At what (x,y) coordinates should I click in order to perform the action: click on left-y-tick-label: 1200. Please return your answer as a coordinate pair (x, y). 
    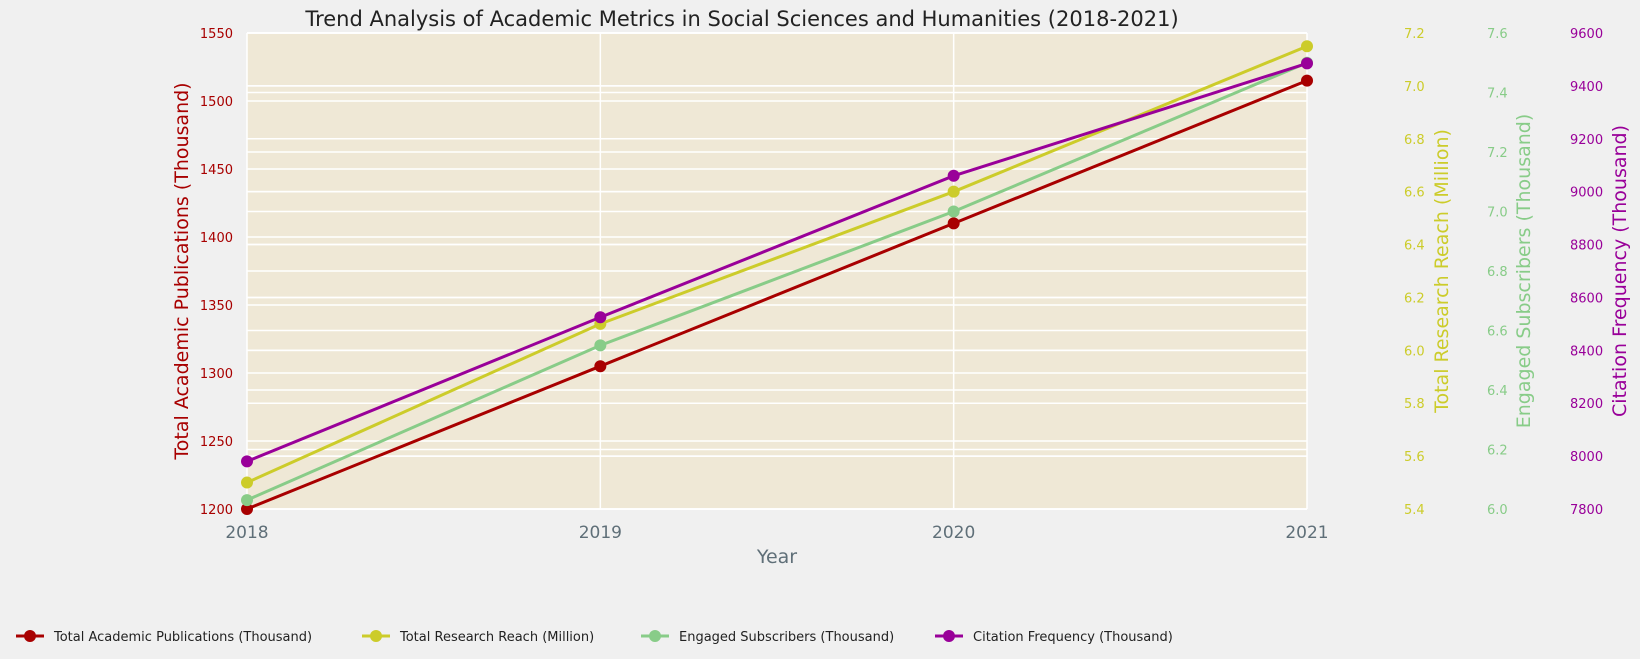
    Looking at the image, I should click on (216, 510).